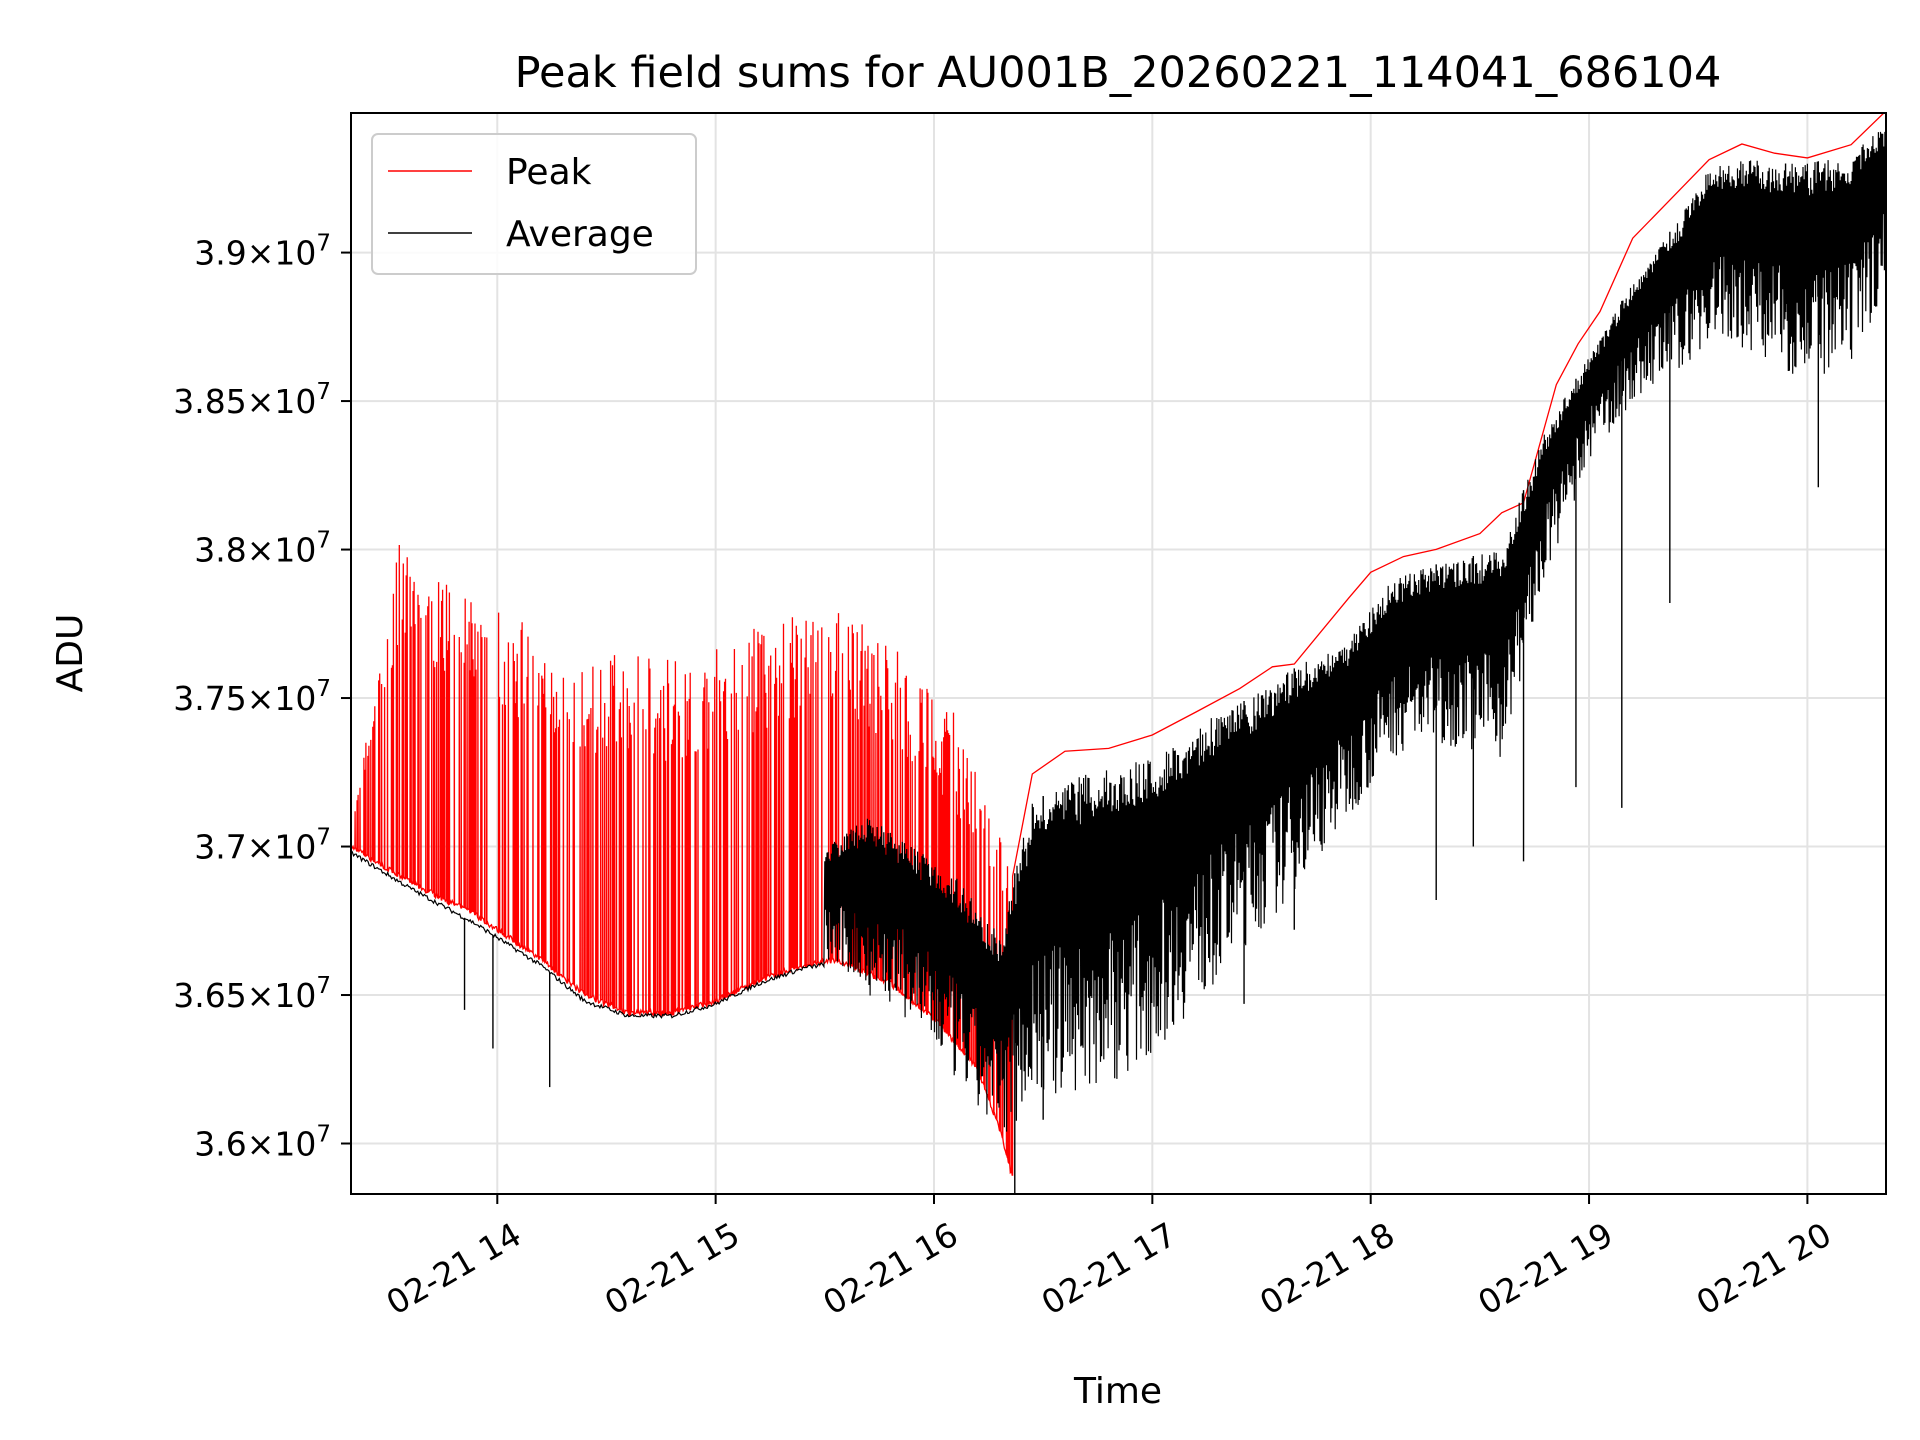 The width and height of the screenshot is (1920, 1440). I want to click on y-tick-label: 3.85×107, so click(252, 400).